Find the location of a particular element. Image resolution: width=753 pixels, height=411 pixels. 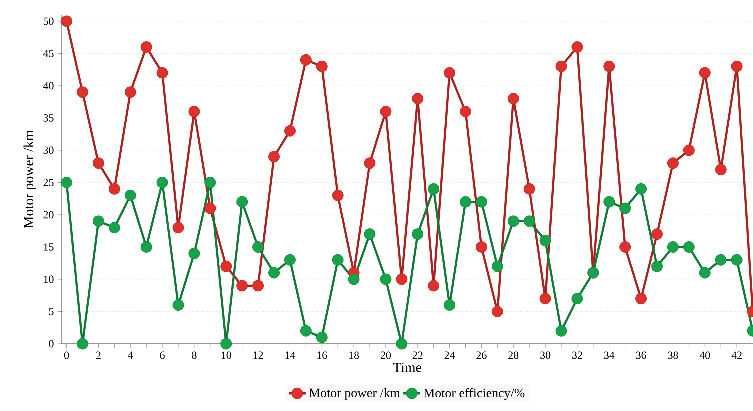

x-tick-label: 28 is located at coordinates (513, 356).